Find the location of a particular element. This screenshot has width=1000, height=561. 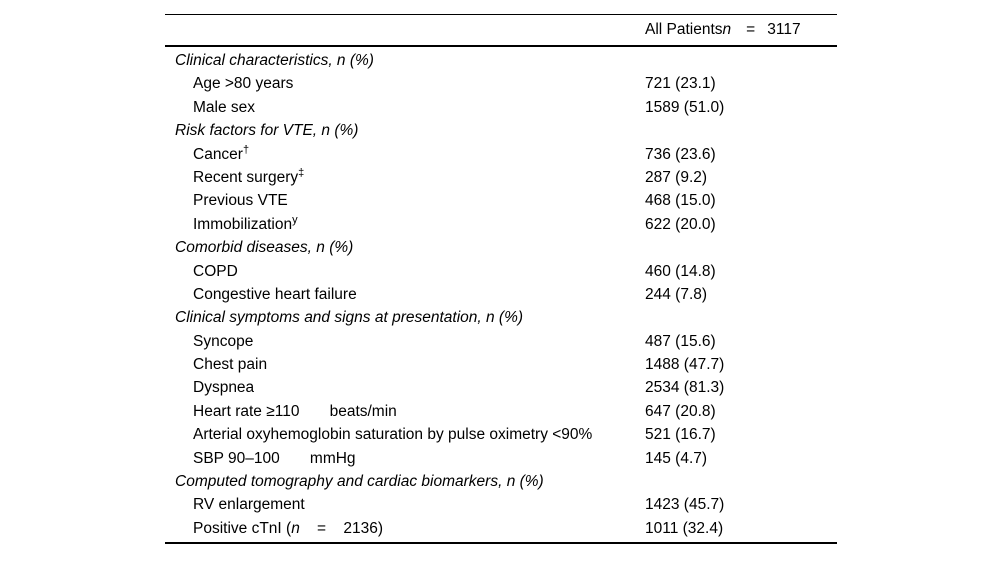

section-header-row: Comorbid diseases, n (%) is located at coordinates (501, 247).